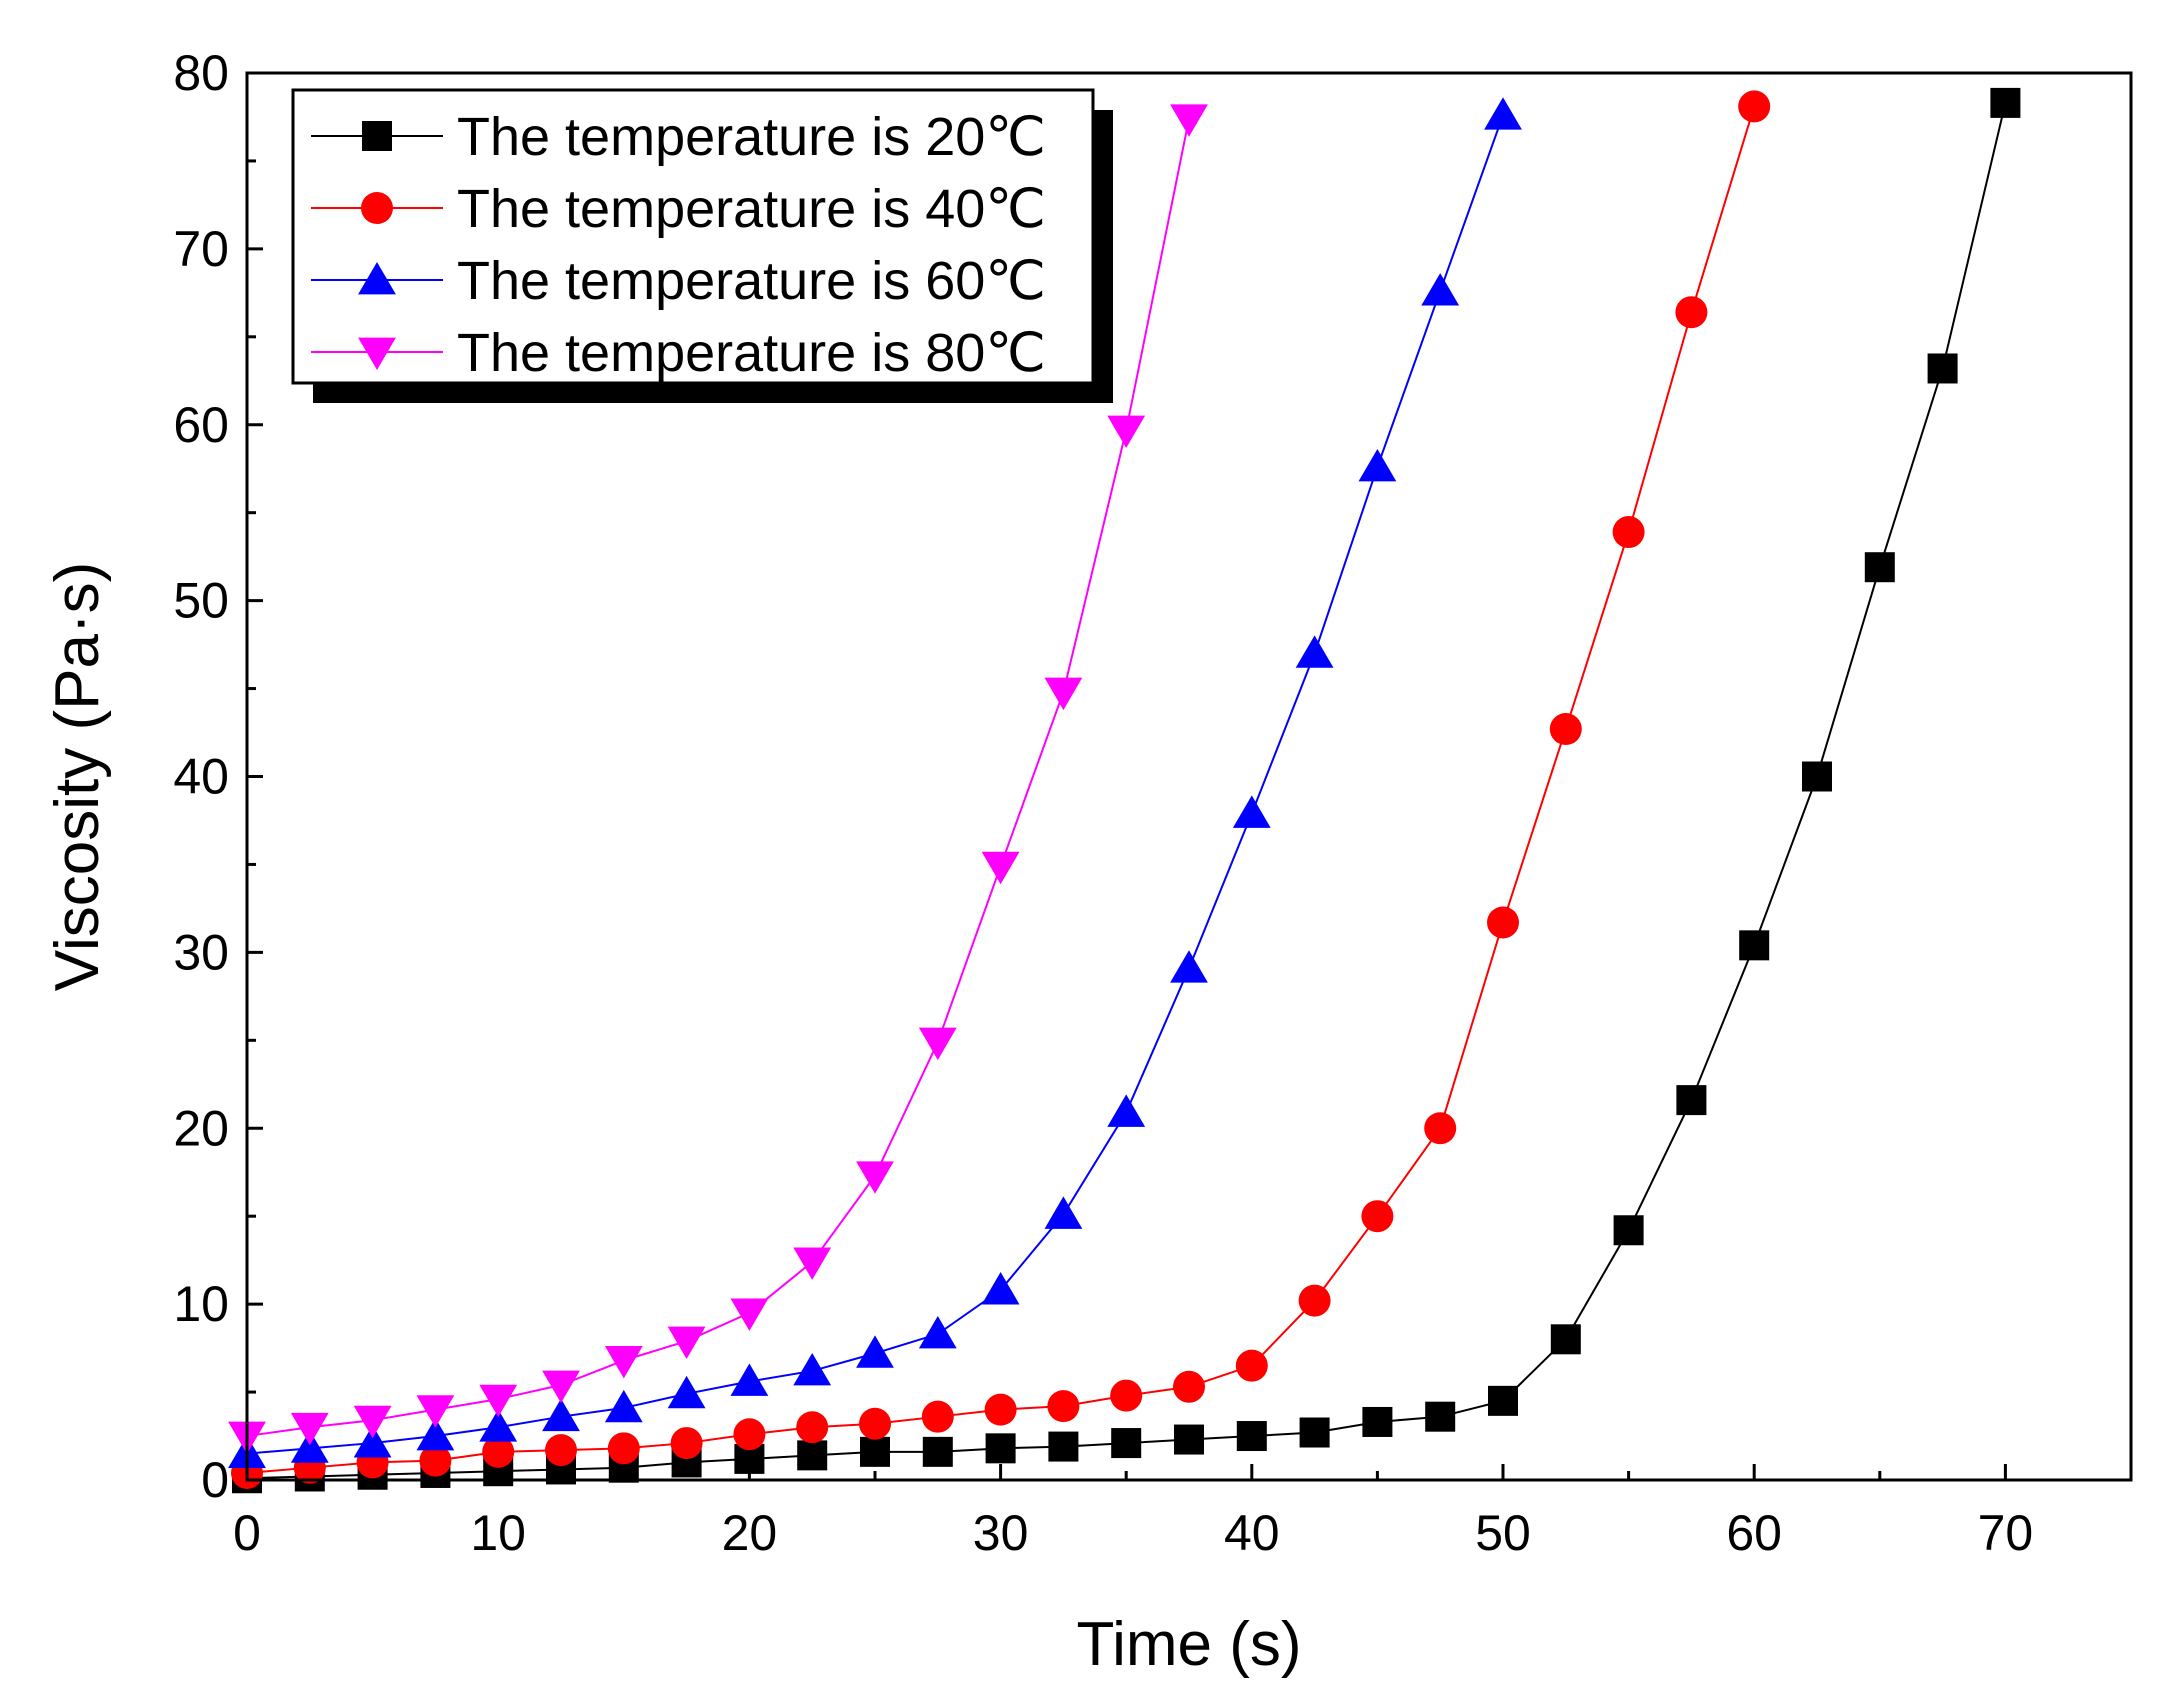 Image resolution: width=2169 pixels, height=1699 pixels. I want to click on y-axis-title: Viscosity (Pa·s), so click(77, 777).